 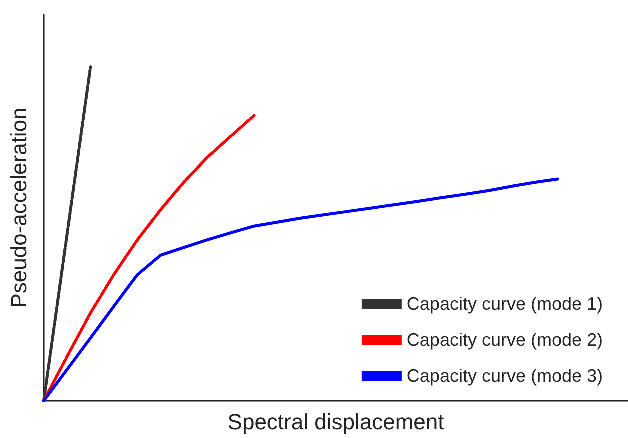 What do you see at coordinates (505, 340) in the screenshot?
I see `legend-label: Capacity curve (mode 2)` at bounding box center [505, 340].